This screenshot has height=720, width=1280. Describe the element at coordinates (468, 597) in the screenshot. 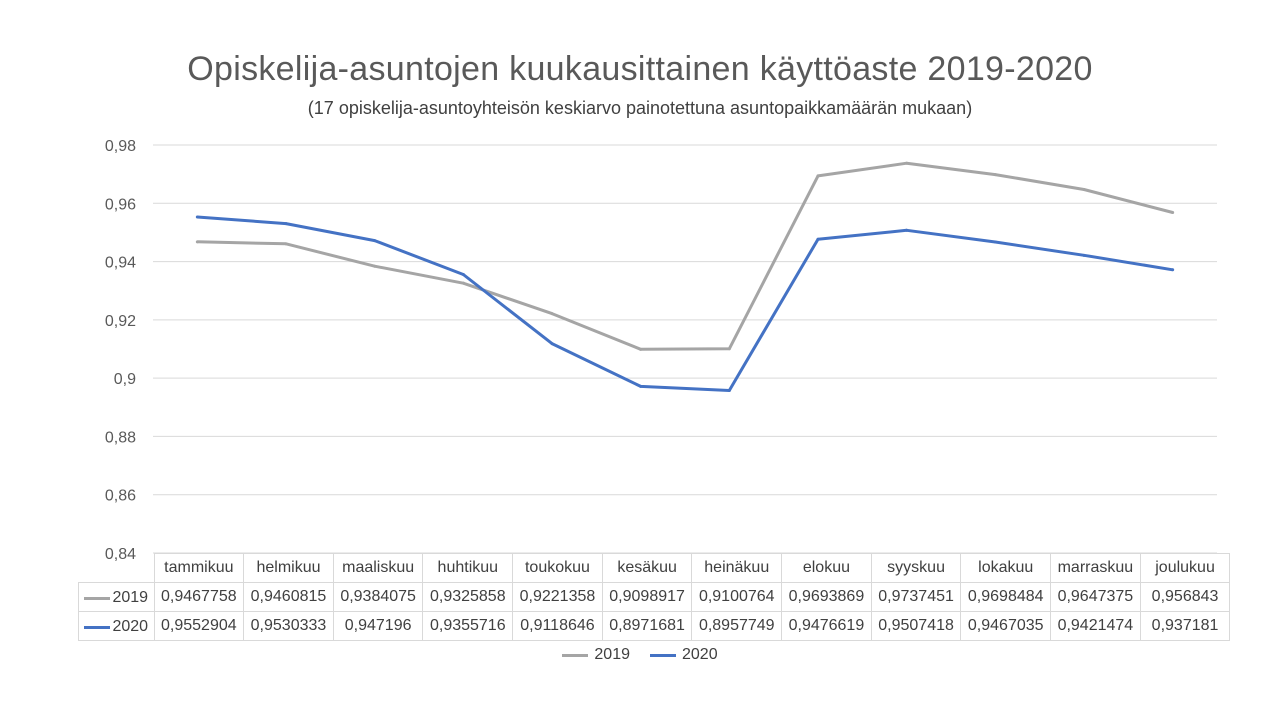

I see `data-value-cell: 0,9325858` at that location.